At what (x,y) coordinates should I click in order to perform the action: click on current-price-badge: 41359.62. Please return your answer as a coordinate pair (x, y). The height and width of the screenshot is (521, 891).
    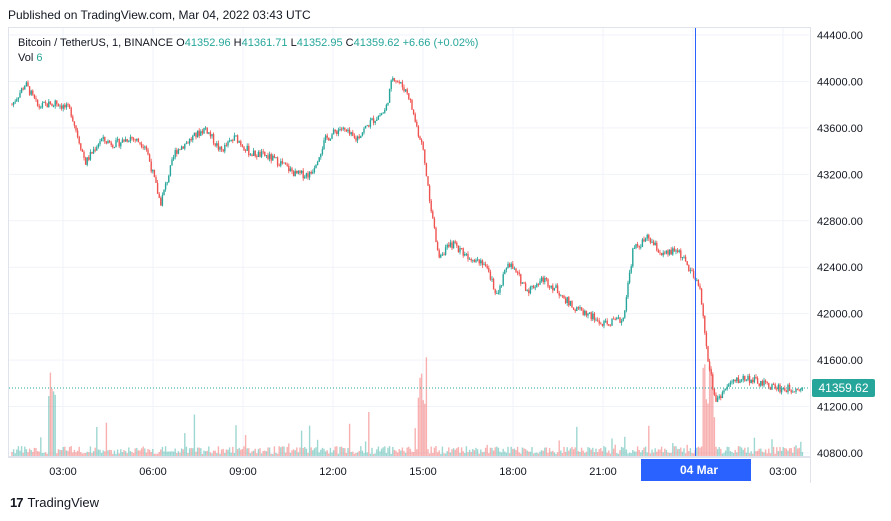
    Looking at the image, I should click on (843, 388).